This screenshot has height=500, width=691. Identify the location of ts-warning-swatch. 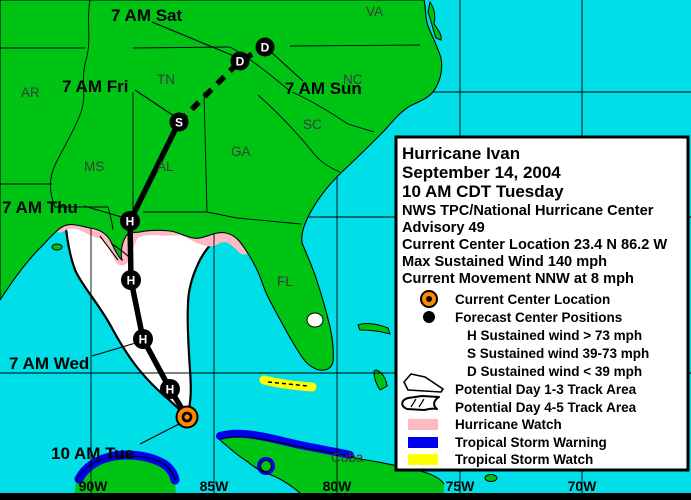
(423, 442).